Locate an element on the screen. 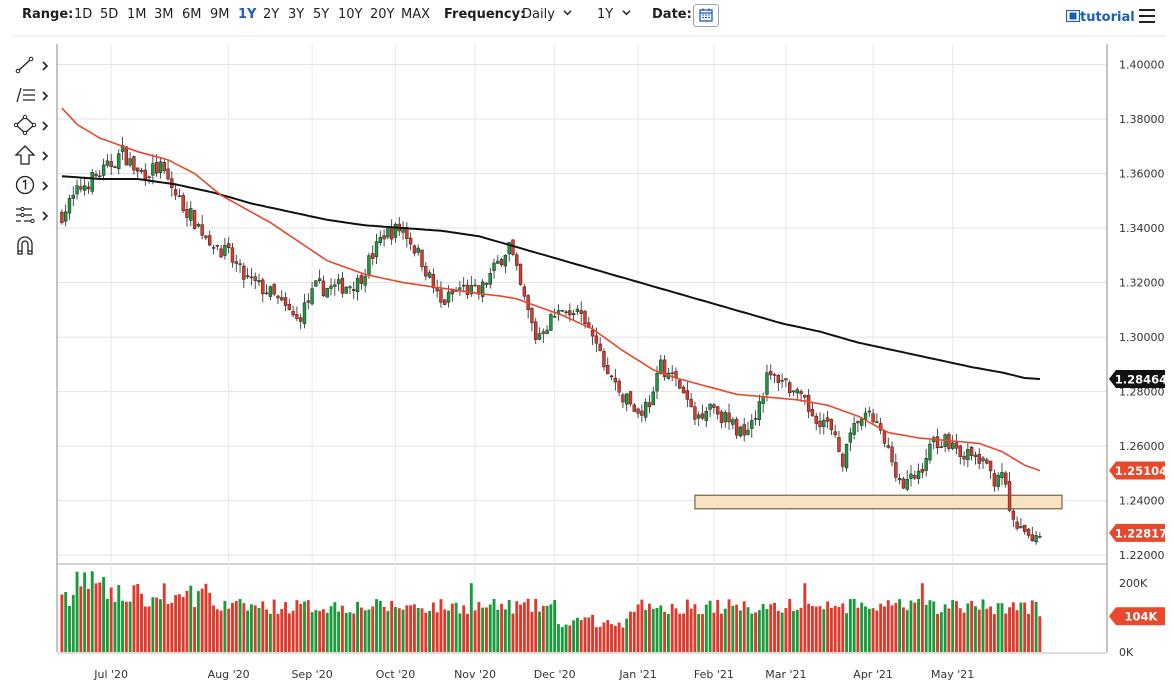  range-option-1m: 1M is located at coordinates (137, 14).